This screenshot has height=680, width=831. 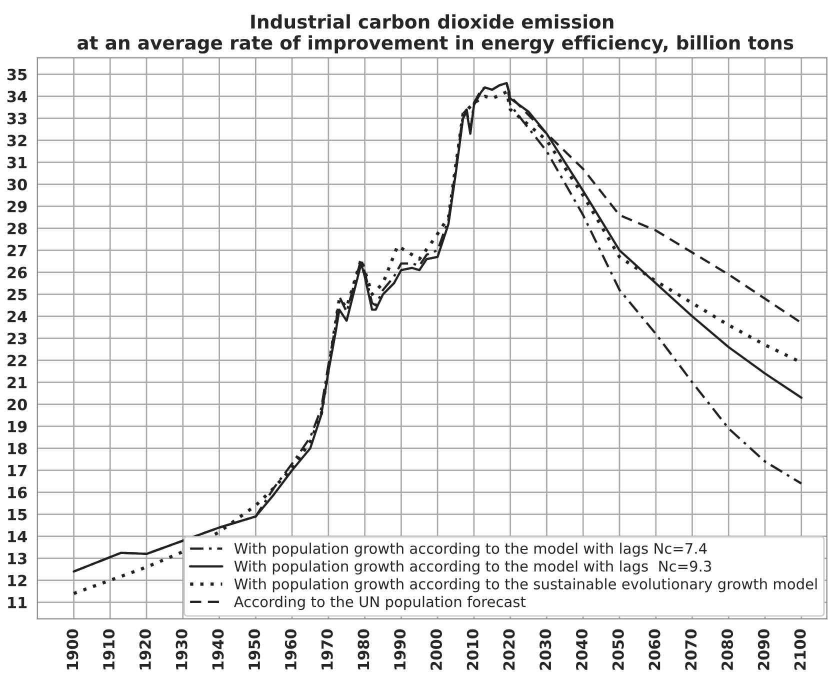 What do you see at coordinates (182, 649) in the screenshot?
I see `x-tick-label: 1930` at bounding box center [182, 649].